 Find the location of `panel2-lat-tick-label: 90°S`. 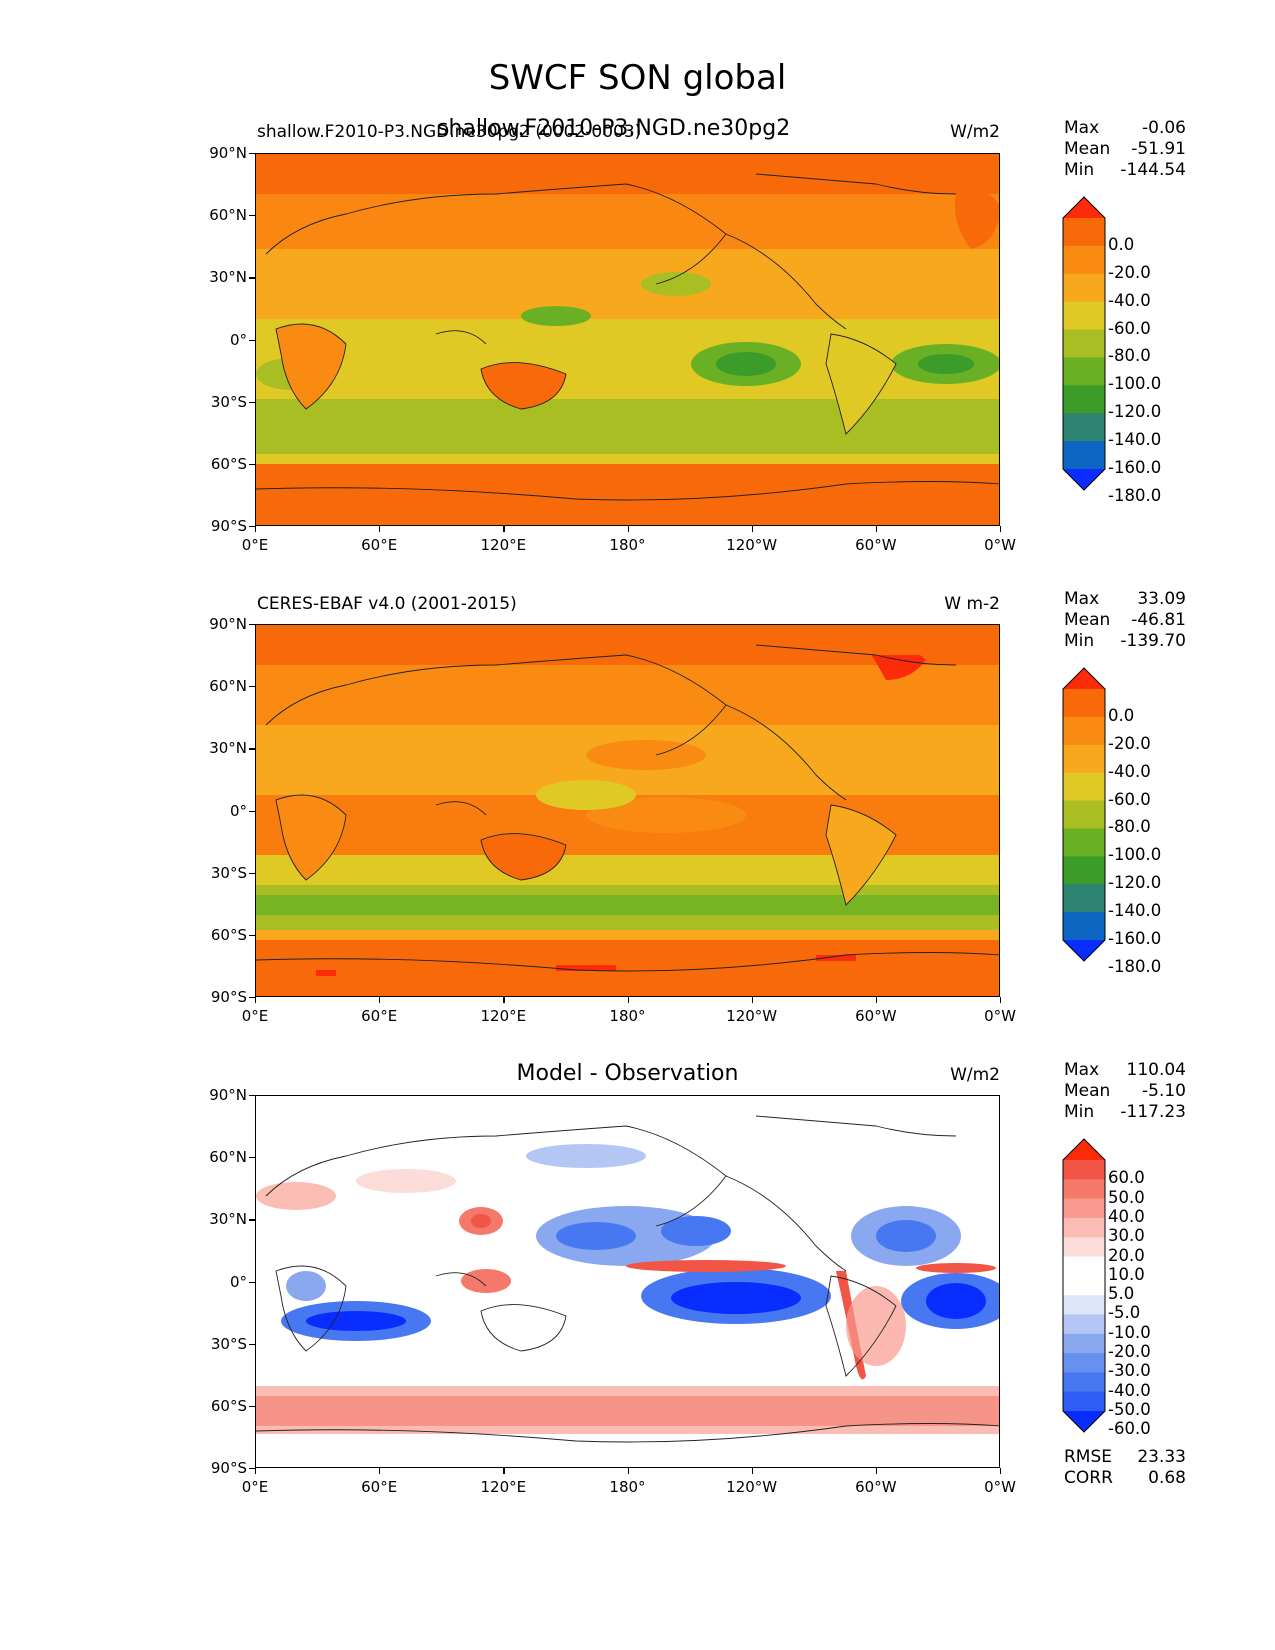

panel2-lat-tick-label: 90°S is located at coordinates (228, 997).